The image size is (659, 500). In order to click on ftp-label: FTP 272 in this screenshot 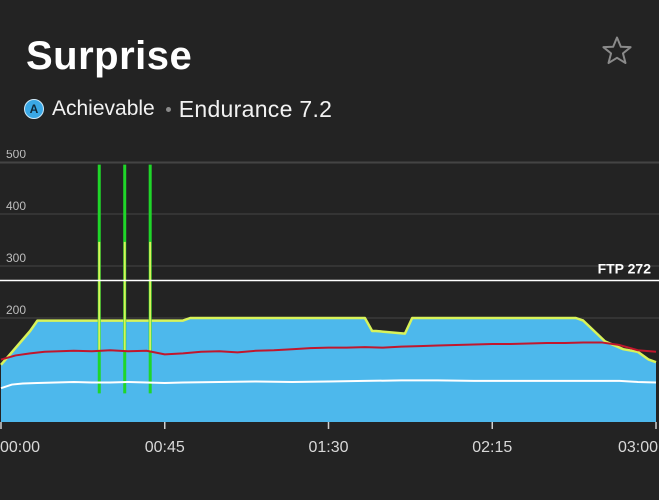, I will do `click(625, 269)`.